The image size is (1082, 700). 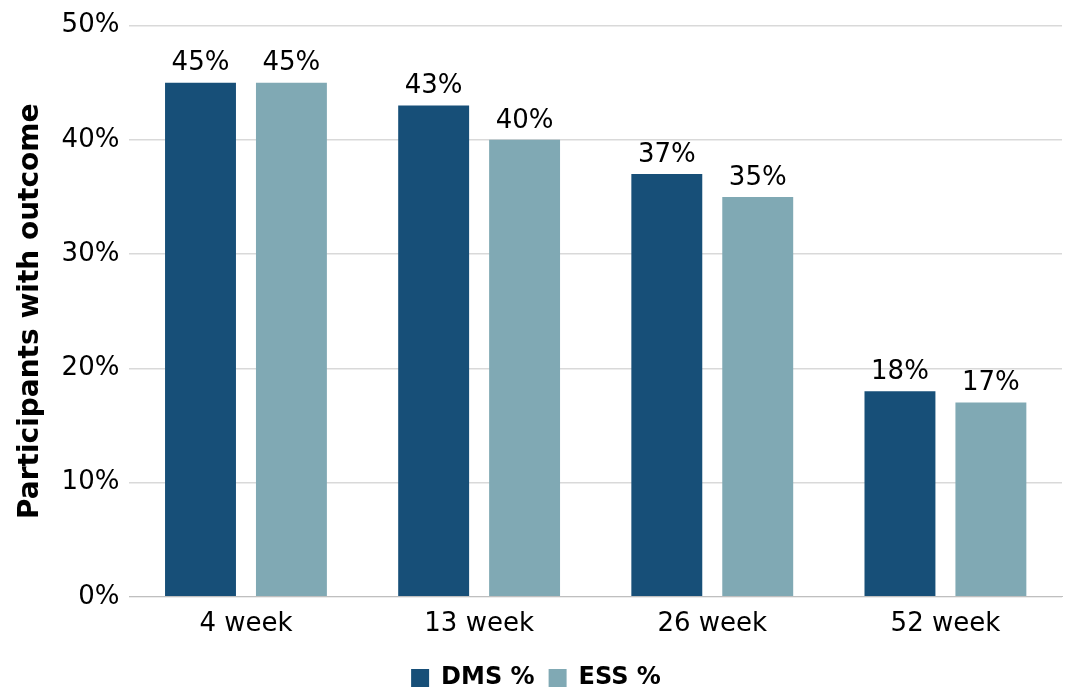 I want to click on data-label: 35%, so click(x=757, y=175).